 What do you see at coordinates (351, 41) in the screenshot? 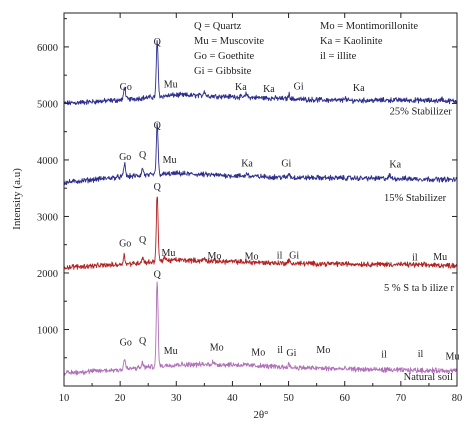
I see `legend-kaolinite: Ka = Kaolinite` at bounding box center [351, 41].